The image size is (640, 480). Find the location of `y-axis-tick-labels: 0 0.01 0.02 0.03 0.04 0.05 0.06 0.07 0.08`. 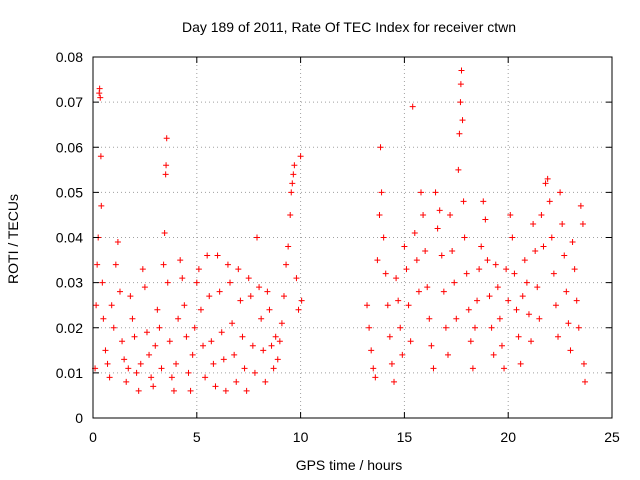

y-axis-tick-labels: 0 0.01 0.02 0.03 0.04 0.05 0.06 0.07 0.08 is located at coordinates (69, 237).